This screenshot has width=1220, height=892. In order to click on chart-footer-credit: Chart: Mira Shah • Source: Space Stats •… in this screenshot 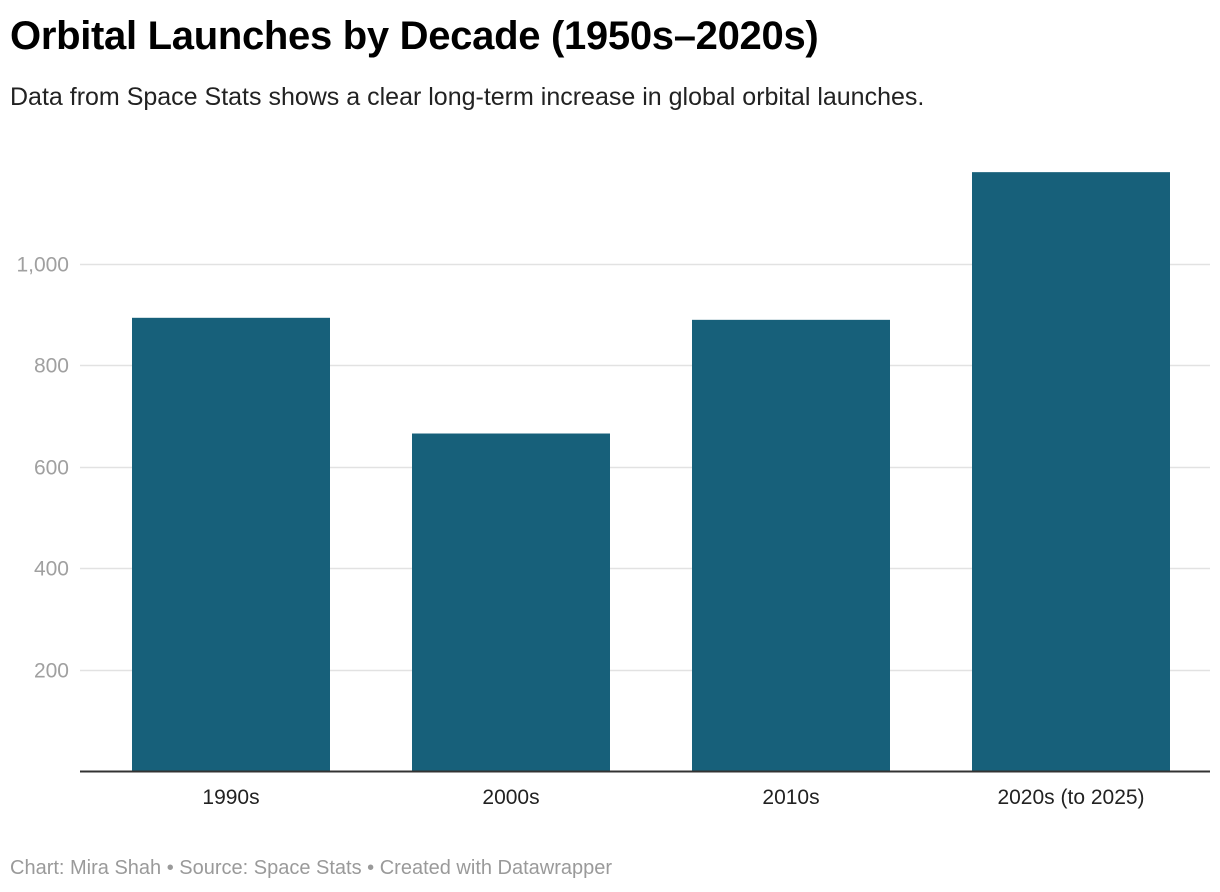, I will do `click(311, 868)`.